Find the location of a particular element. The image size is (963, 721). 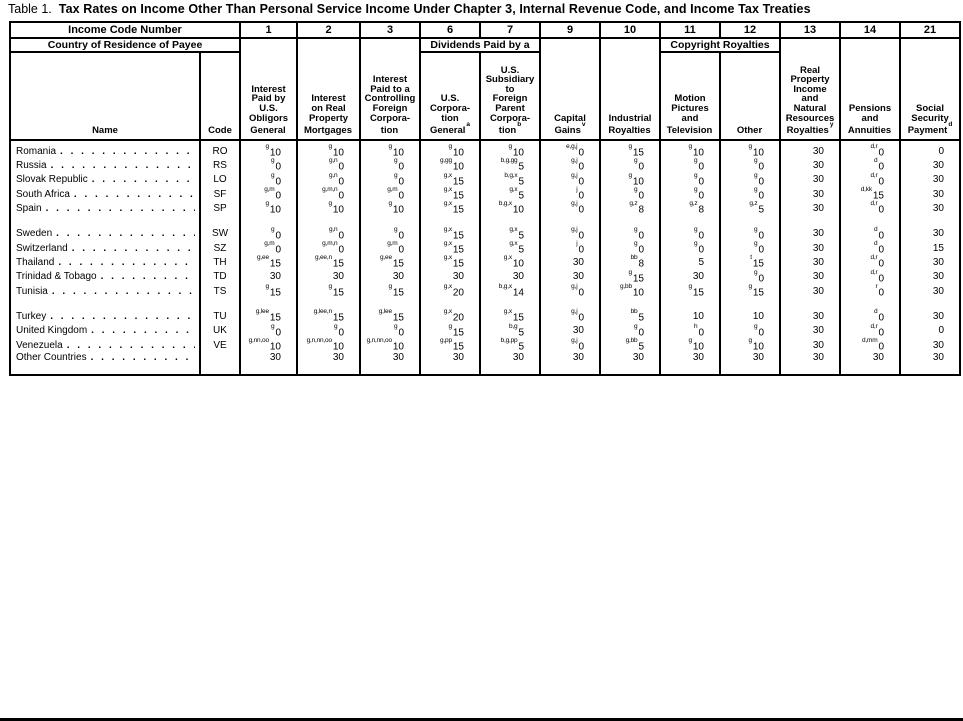

rate-cell: g,ee15 is located at coordinates (268, 262).